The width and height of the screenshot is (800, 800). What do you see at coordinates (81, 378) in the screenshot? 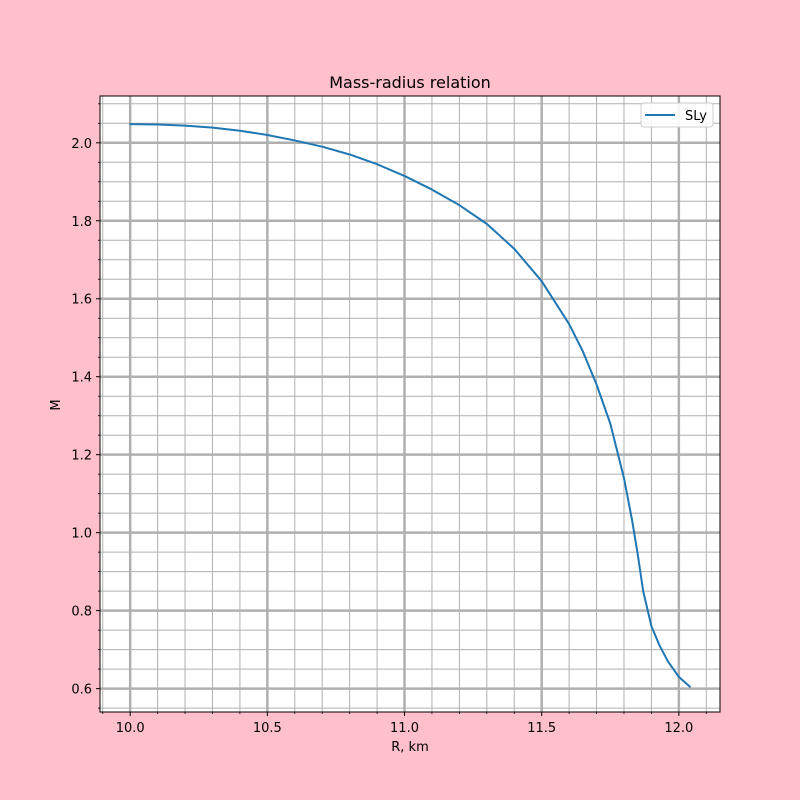
I see `y-tick-label: 1.4` at bounding box center [81, 378].